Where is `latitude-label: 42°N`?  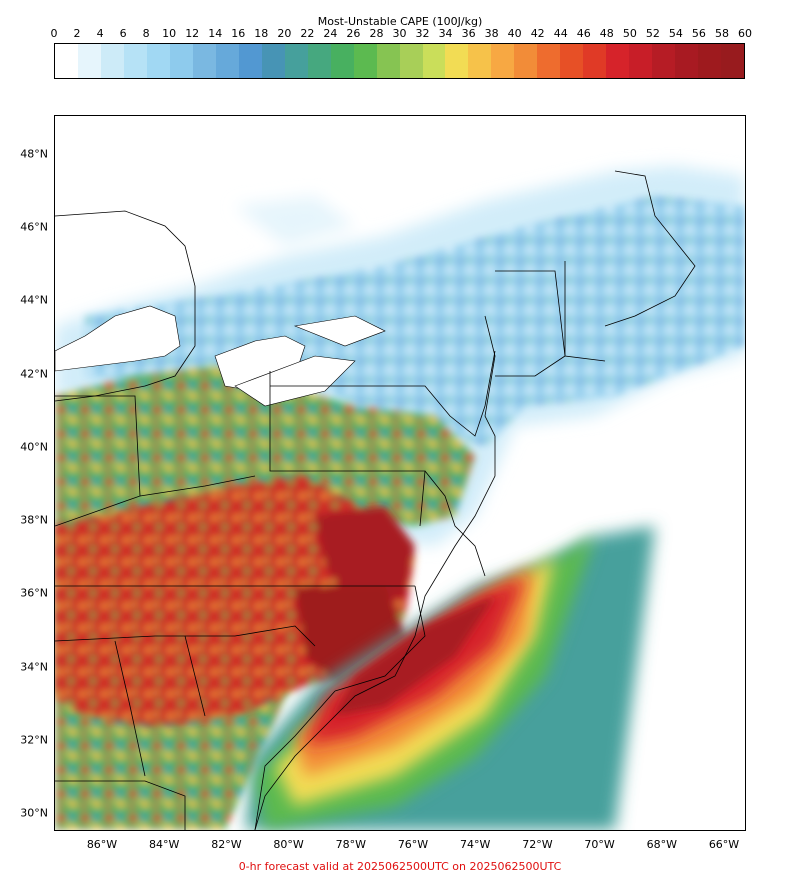
latitude-label: 42°N is located at coordinates (34, 374).